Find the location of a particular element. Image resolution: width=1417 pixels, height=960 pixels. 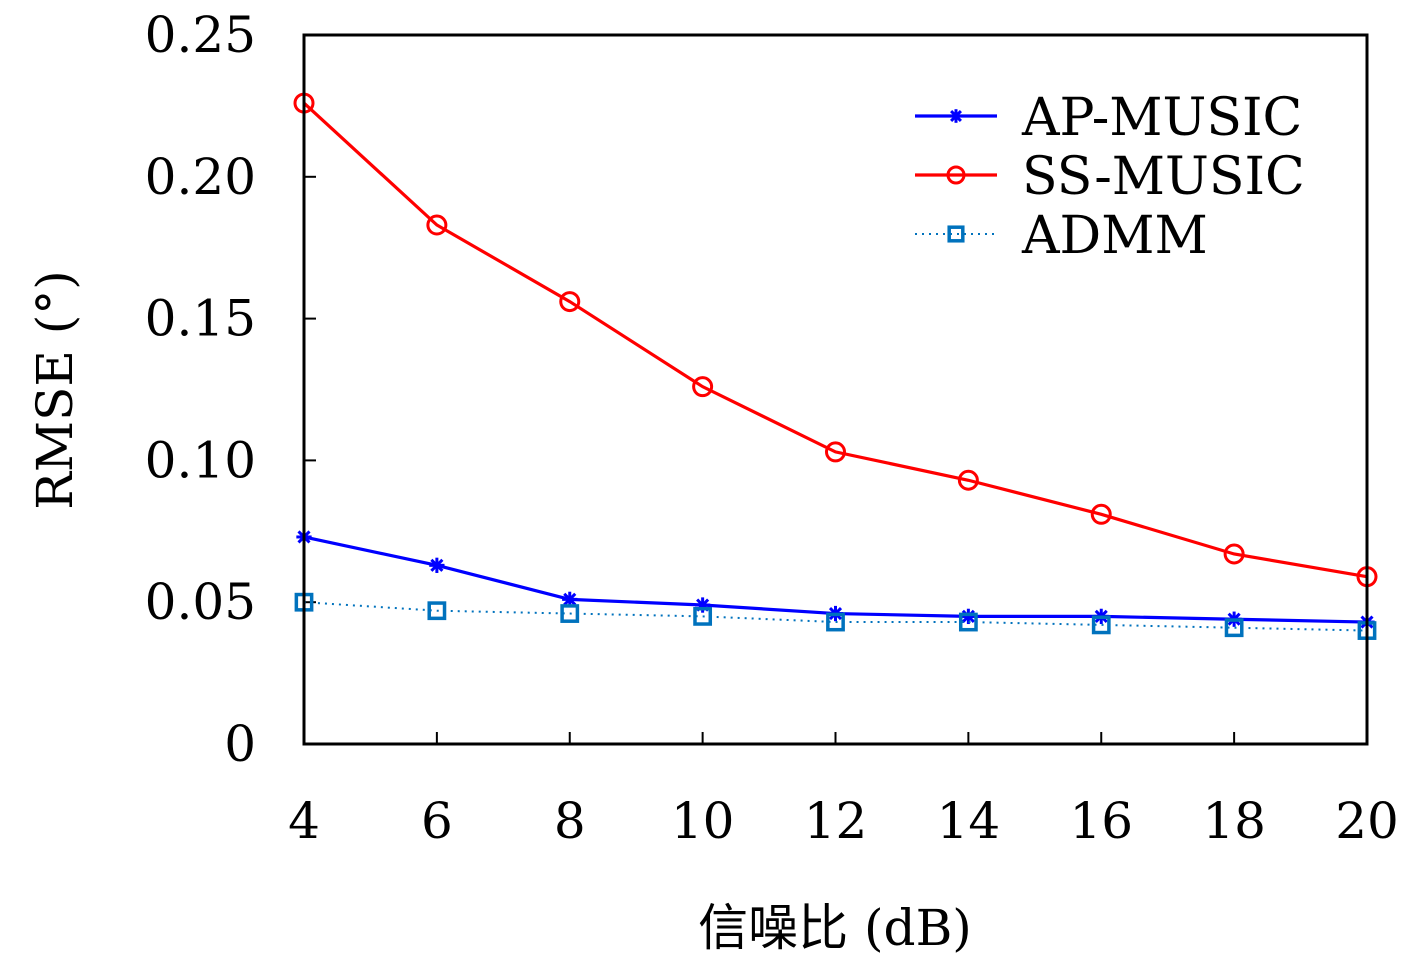

y-tick-label: 0.25 is located at coordinates (200, 35).